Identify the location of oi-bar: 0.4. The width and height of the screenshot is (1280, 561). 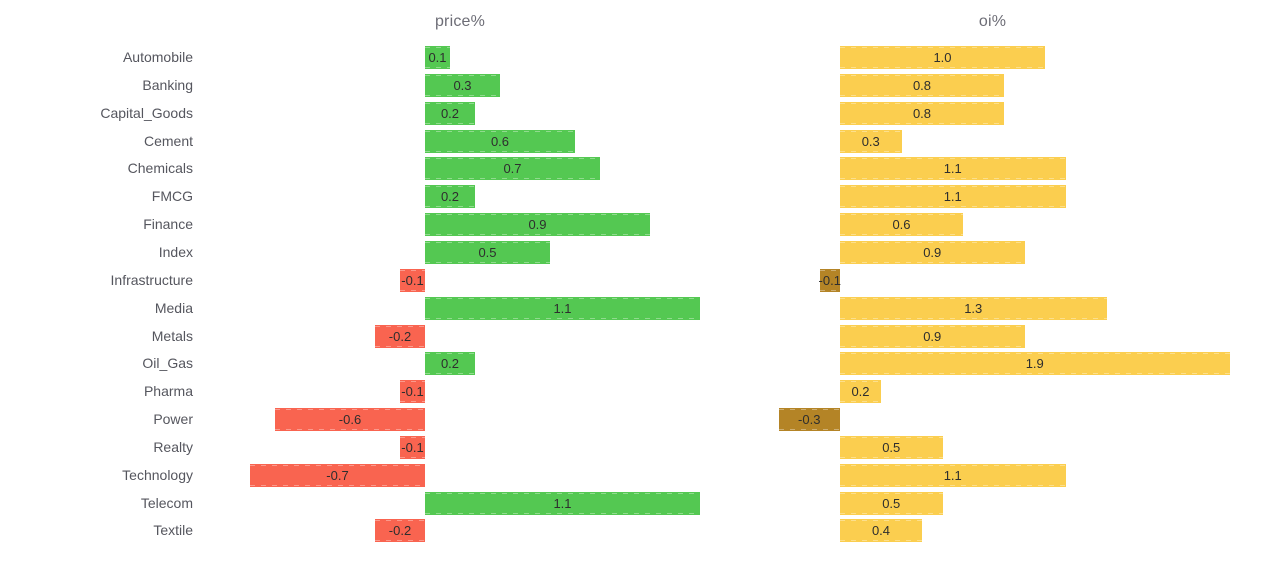
(881, 531).